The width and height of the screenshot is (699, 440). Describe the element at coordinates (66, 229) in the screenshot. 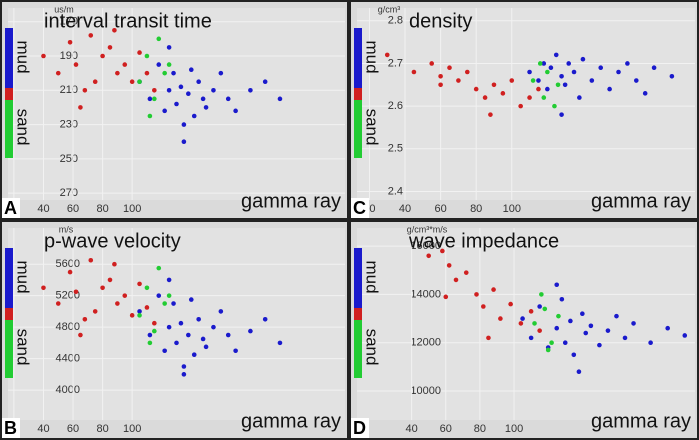

I see `y-unit: m/s` at that location.